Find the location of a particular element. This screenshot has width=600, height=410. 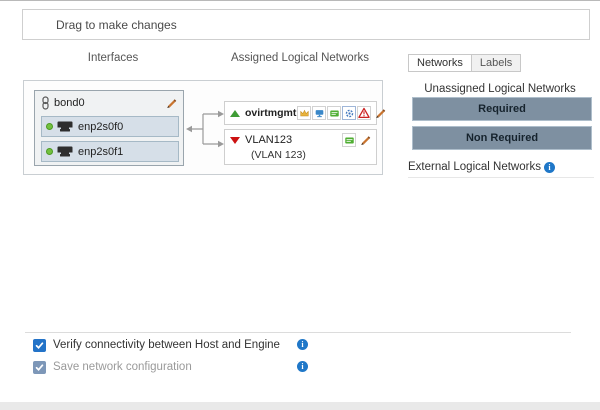

tab-networks: Networks is located at coordinates (440, 63).